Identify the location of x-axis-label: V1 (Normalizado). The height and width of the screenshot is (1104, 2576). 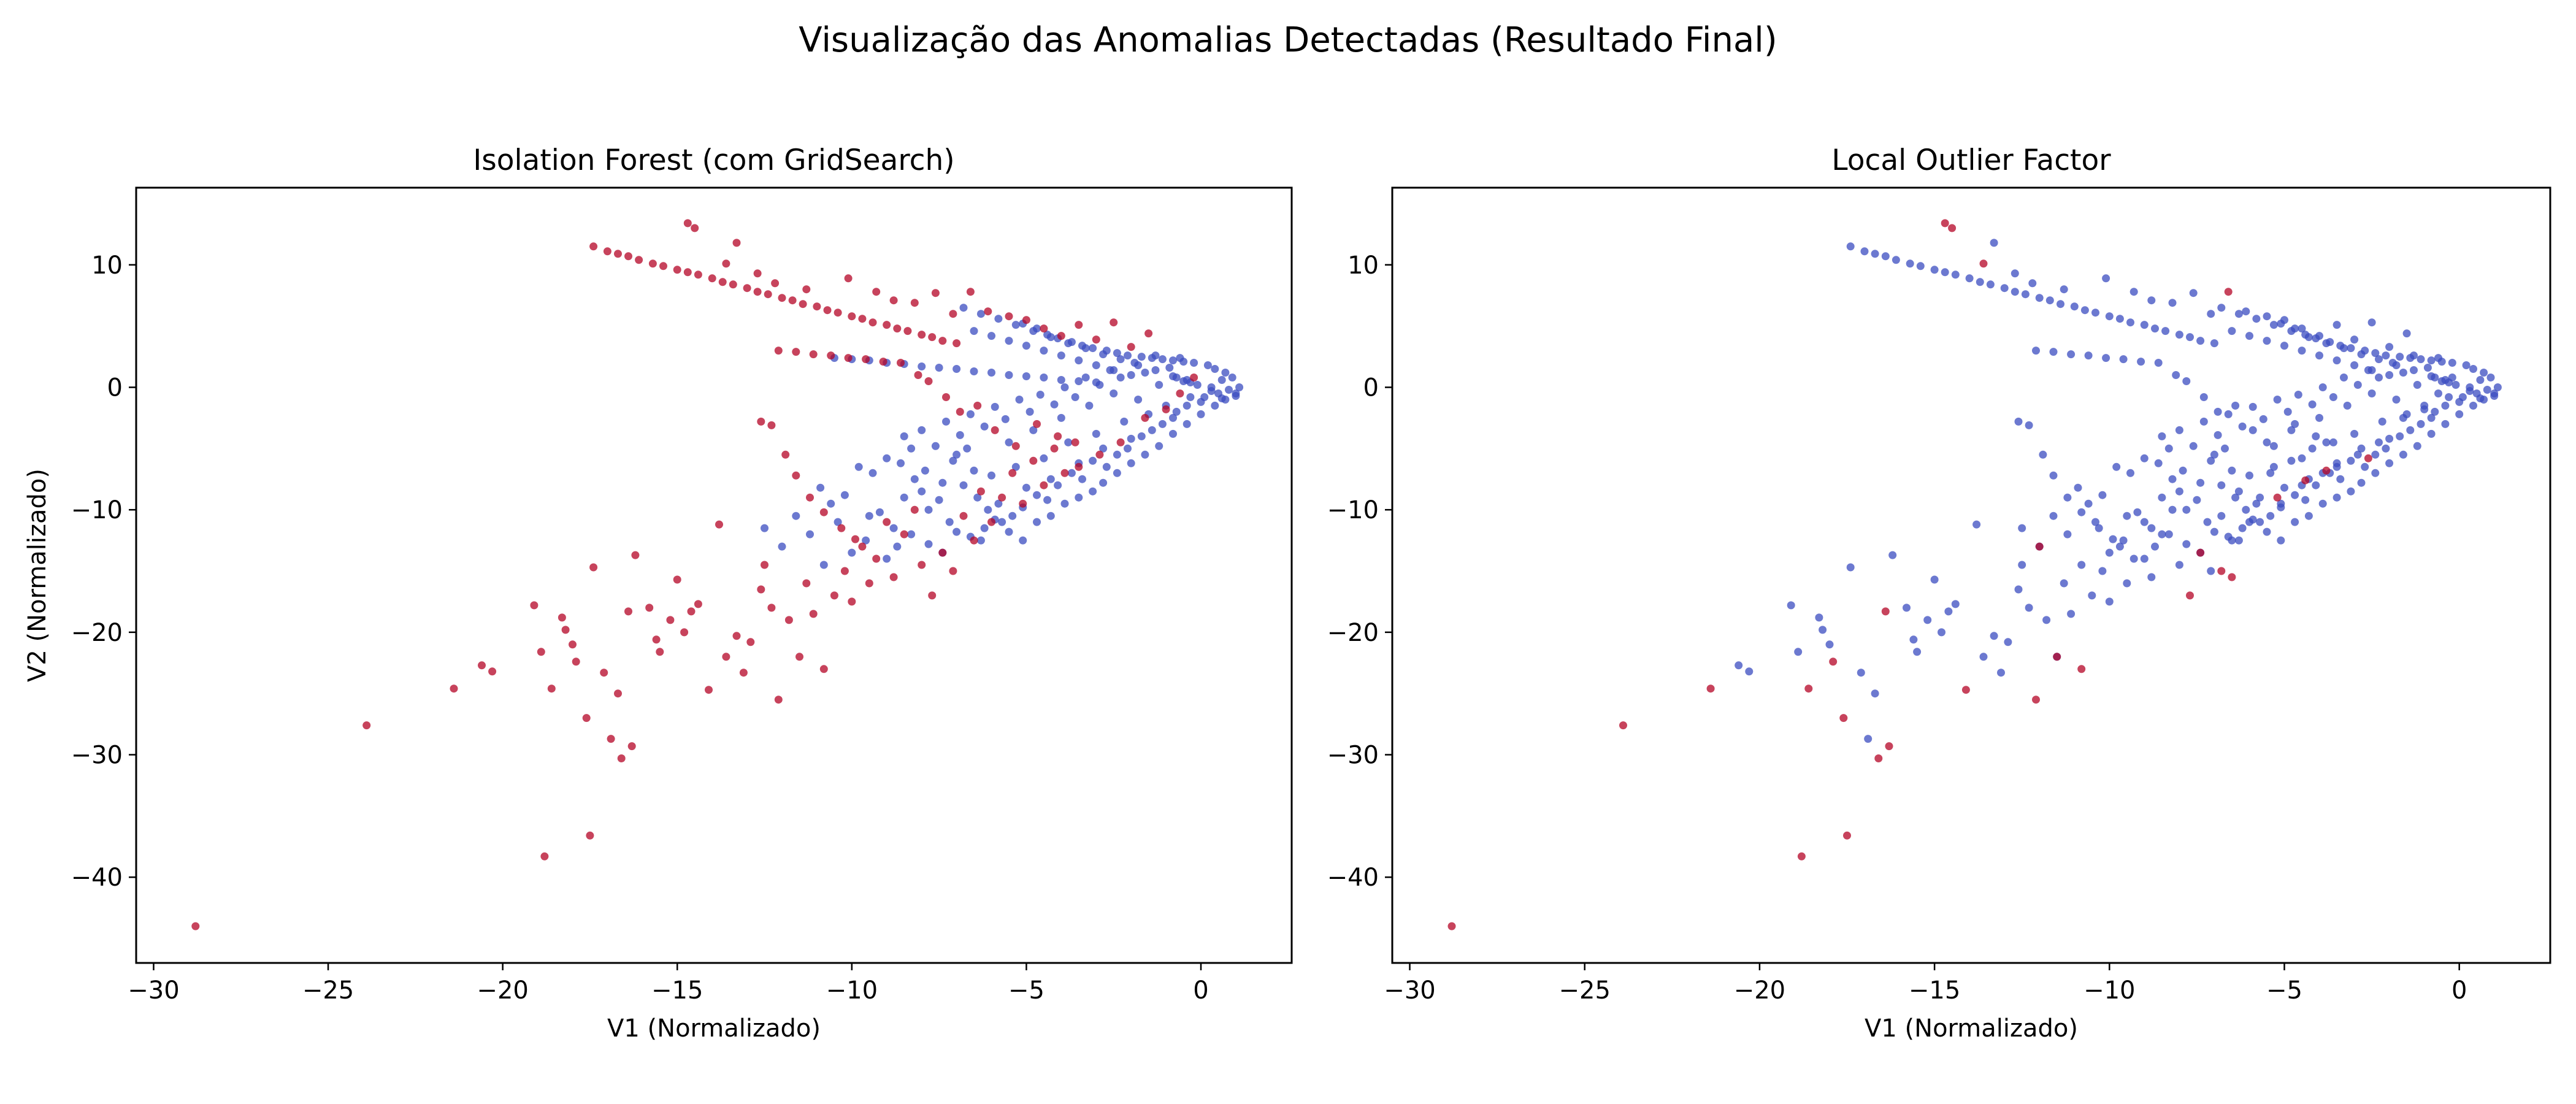
(714, 1028).